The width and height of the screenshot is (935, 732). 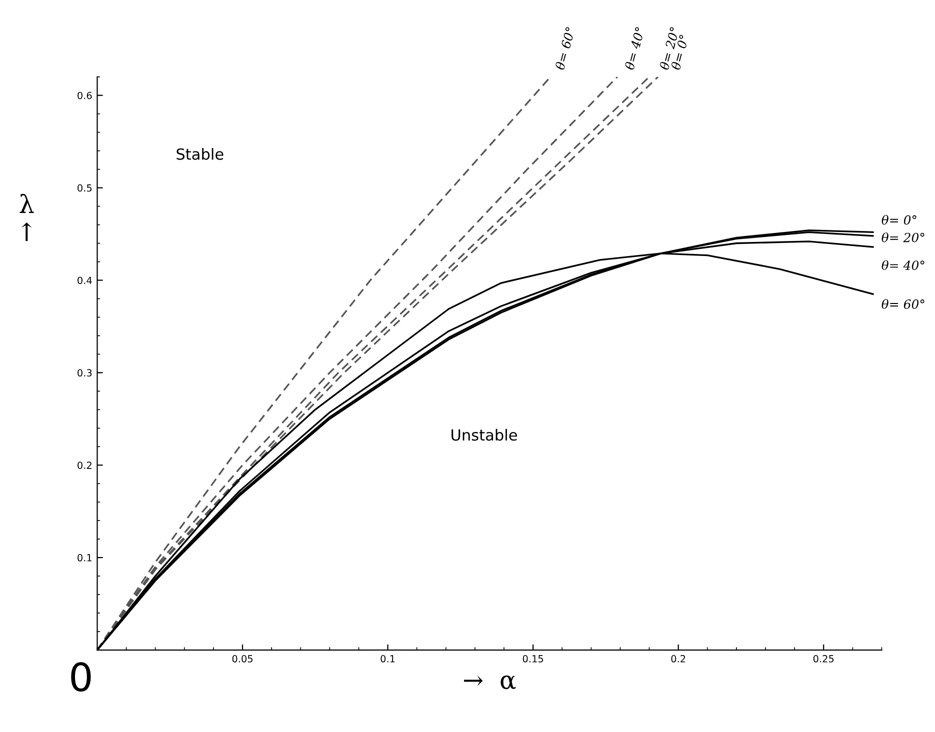 I want to click on y-tick-label: 0.3, so click(x=85, y=373).